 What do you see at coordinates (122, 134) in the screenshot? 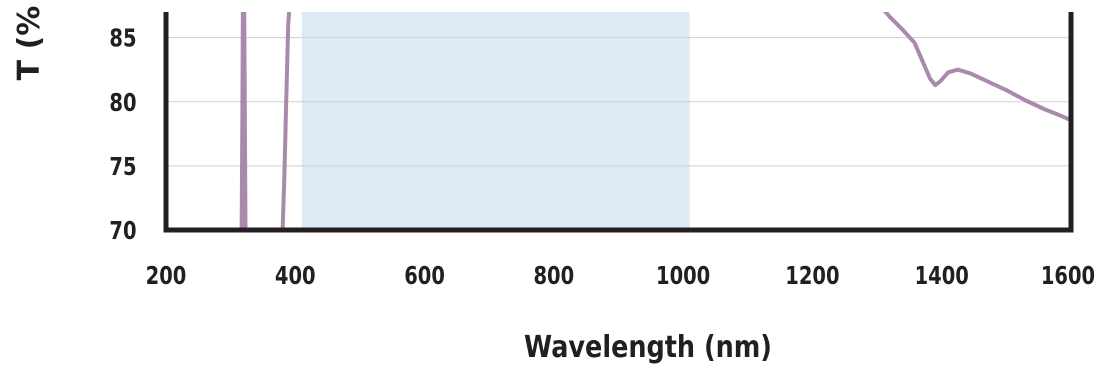
I see `y-tick-labels: 70 75 80 85` at bounding box center [122, 134].